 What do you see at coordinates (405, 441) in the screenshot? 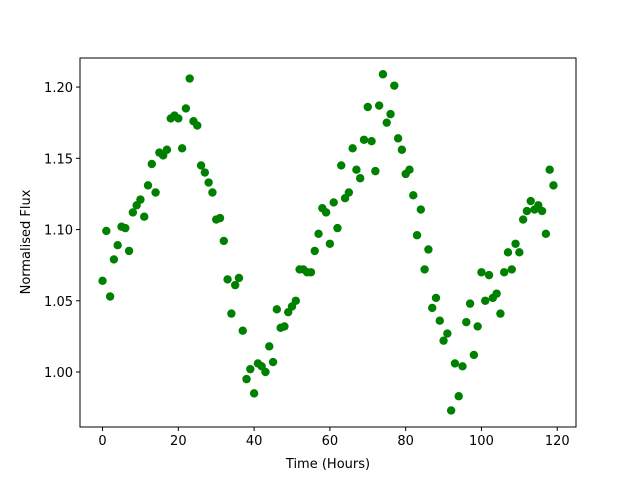
I see `x-tick-label: 80` at bounding box center [405, 441].